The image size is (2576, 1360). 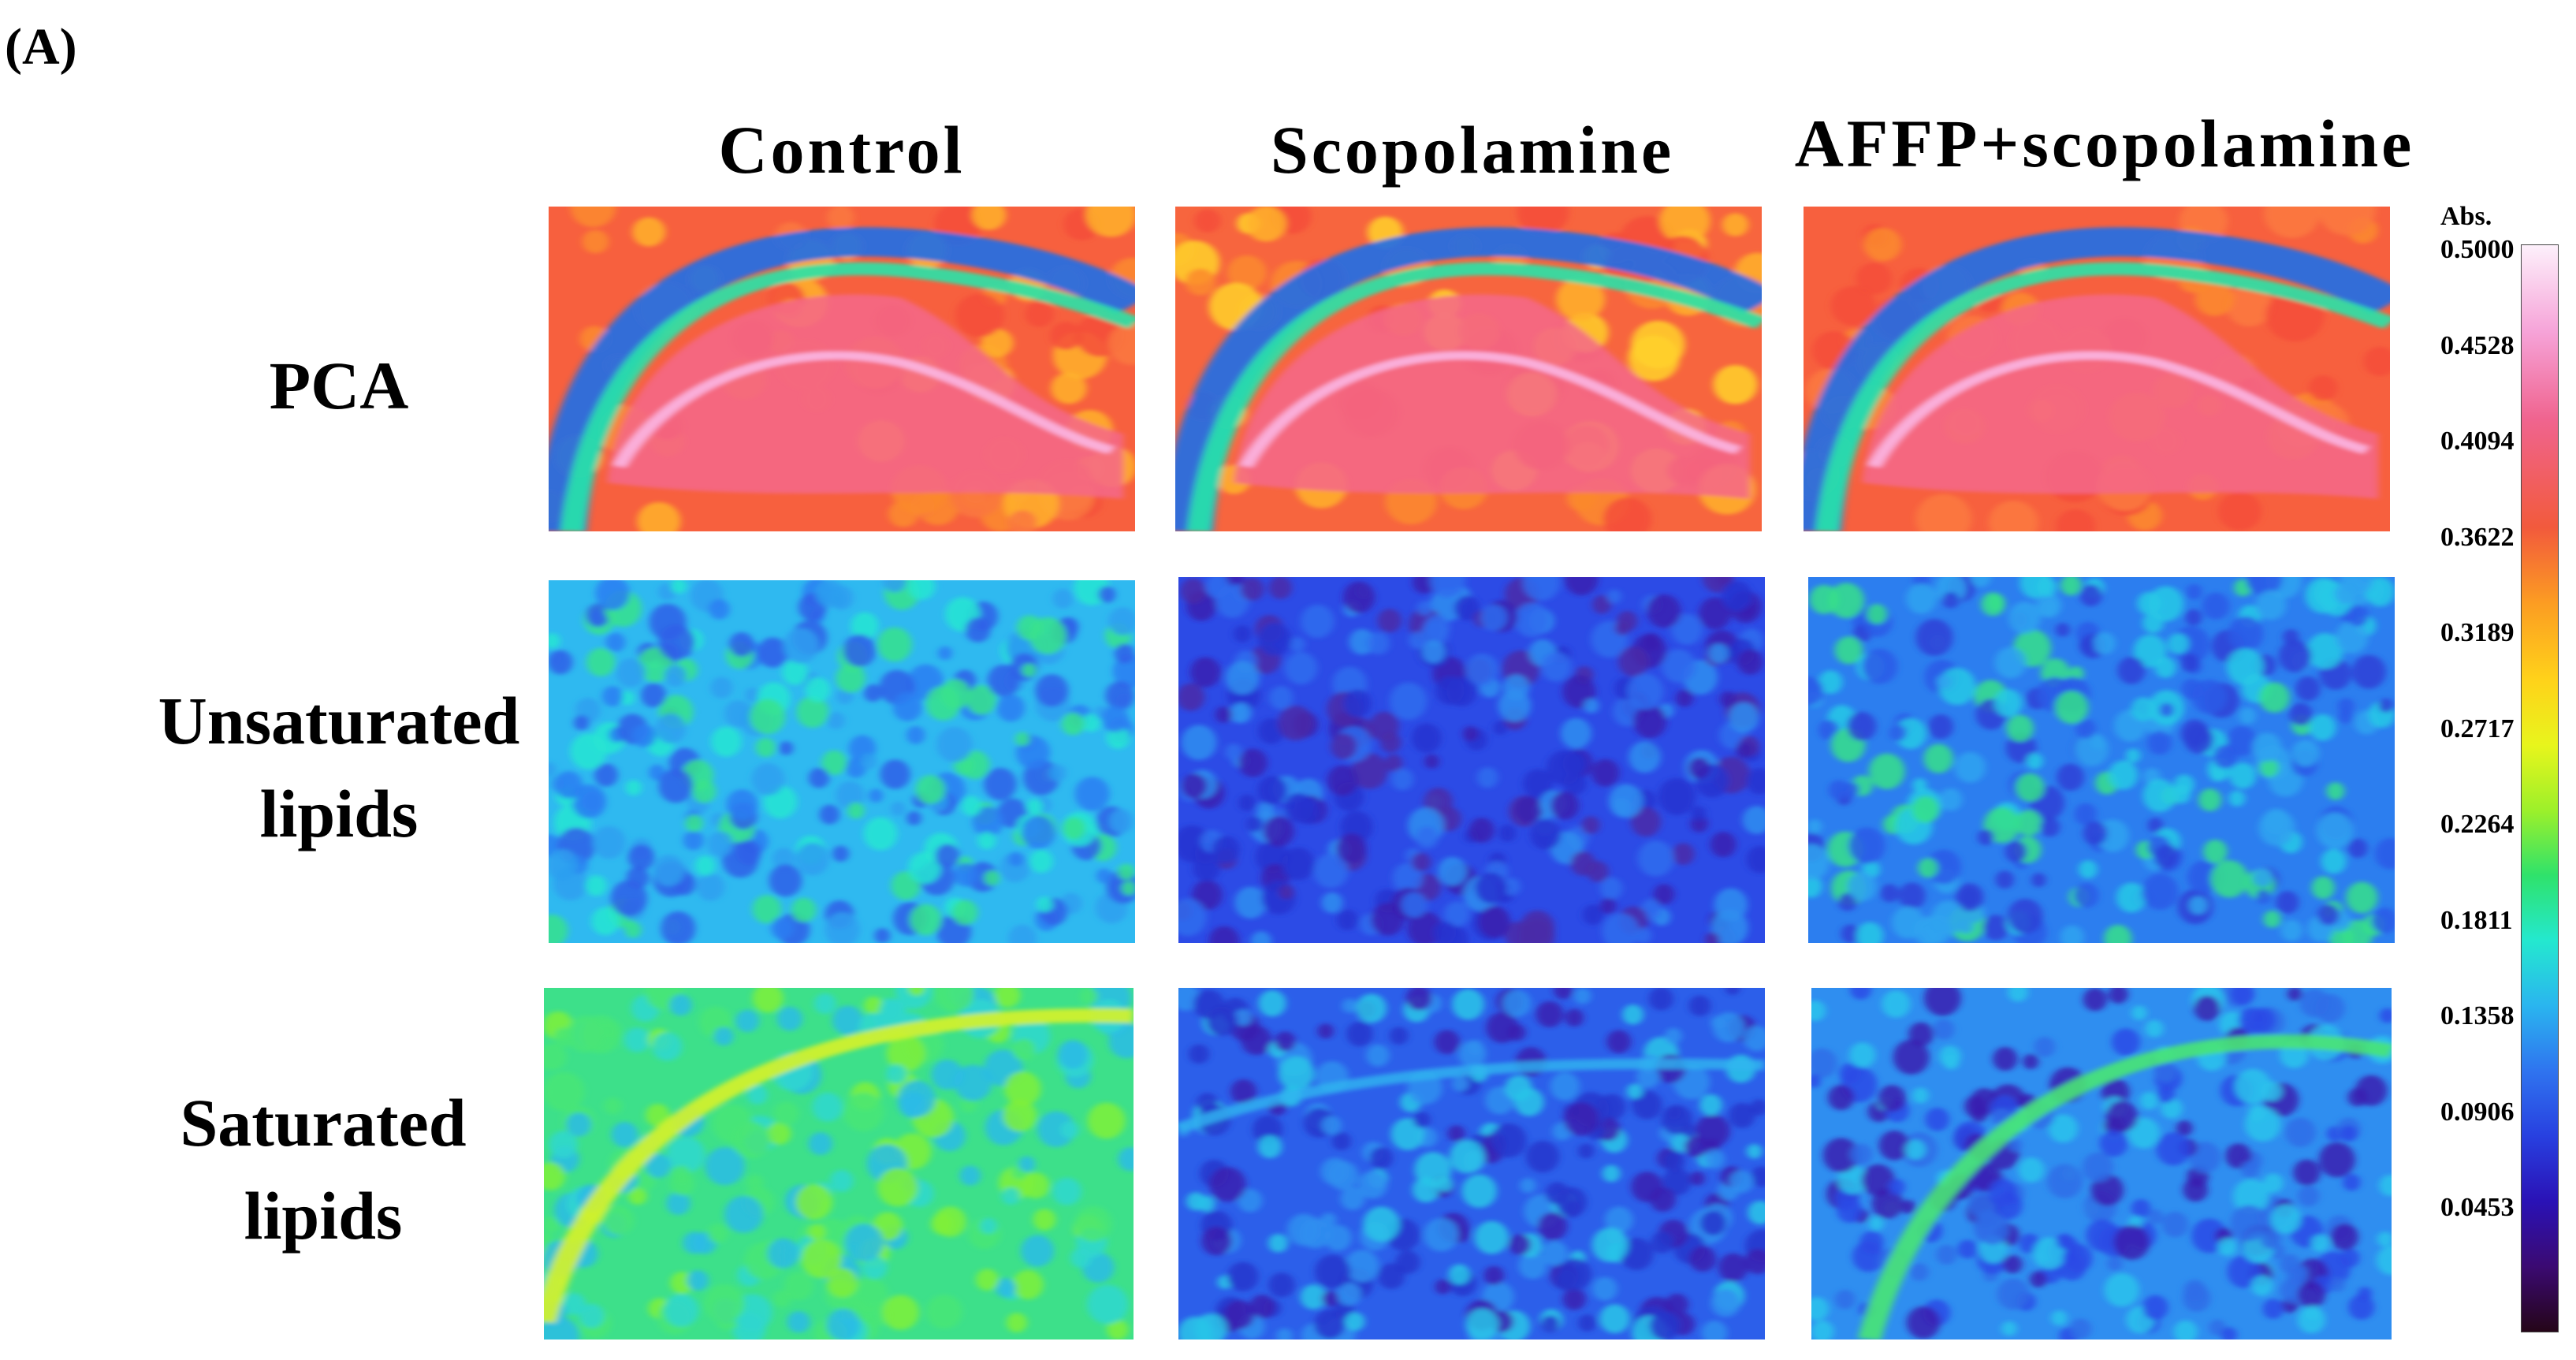 I want to click on colorbar-tick-label: 0.1811, so click(x=2476, y=920).